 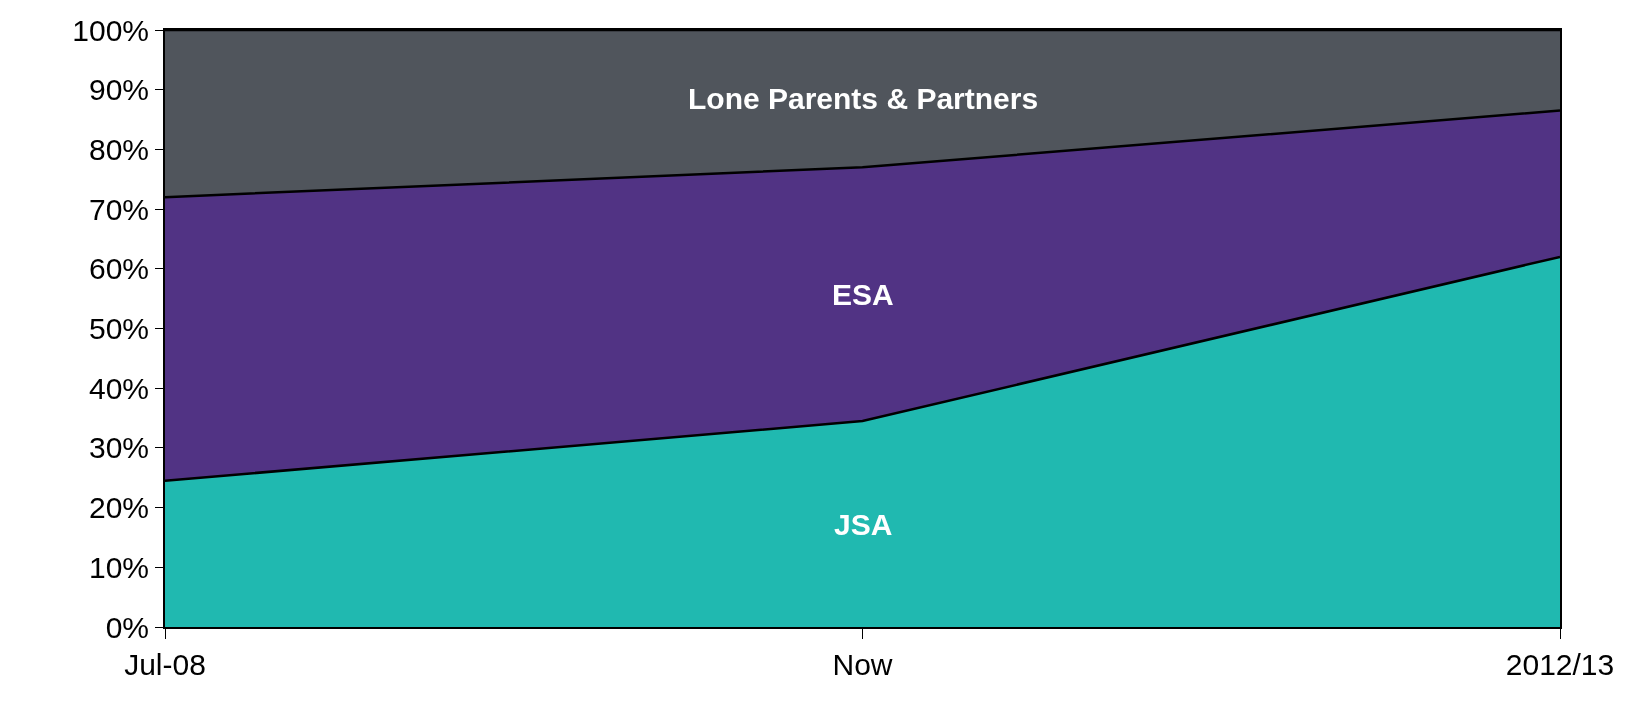 What do you see at coordinates (118, 448) in the screenshot?
I see `y-tick-label: 30%` at bounding box center [118, 448].